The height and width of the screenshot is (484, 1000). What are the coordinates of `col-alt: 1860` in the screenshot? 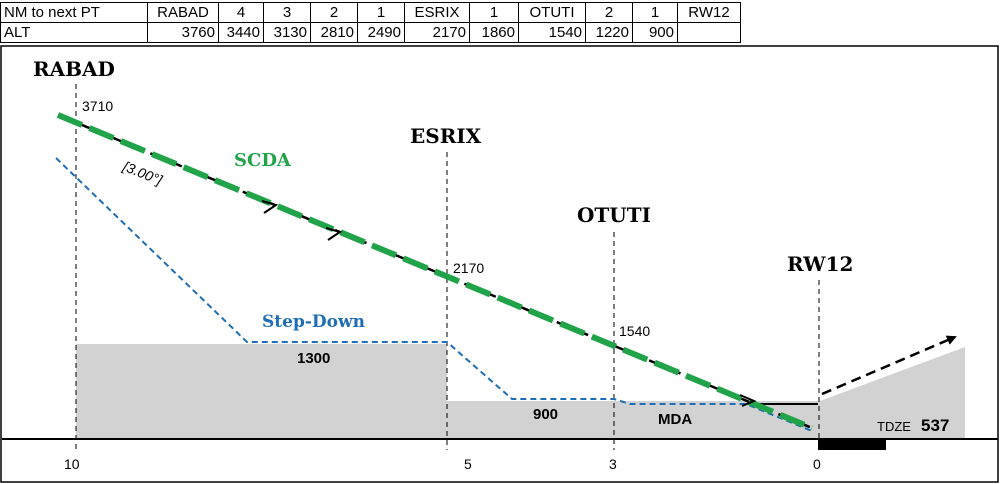 It's located at (494, 32).